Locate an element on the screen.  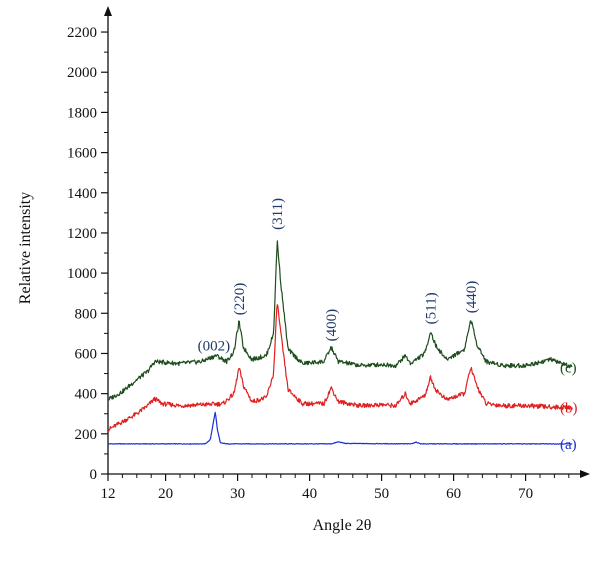
x-ticks: 12 20 30 40 50 60 70 is located at coordinates (335, 488).